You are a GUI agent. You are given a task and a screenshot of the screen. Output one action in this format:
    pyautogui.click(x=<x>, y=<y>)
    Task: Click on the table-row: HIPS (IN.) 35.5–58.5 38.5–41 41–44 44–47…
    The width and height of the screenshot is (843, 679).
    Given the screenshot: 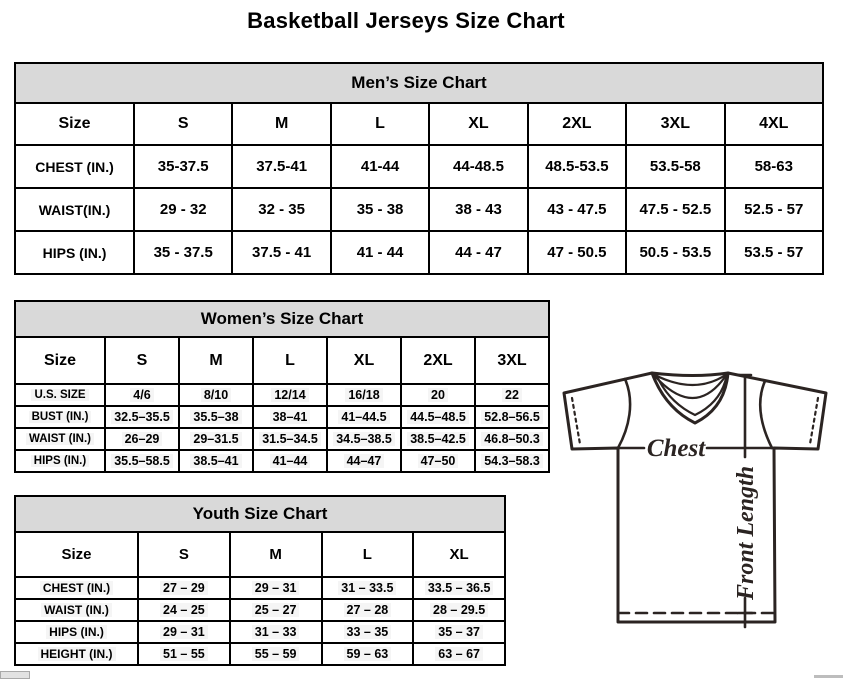 What is the action you would take?
    pyautogui.click(x=282, y=461)
    